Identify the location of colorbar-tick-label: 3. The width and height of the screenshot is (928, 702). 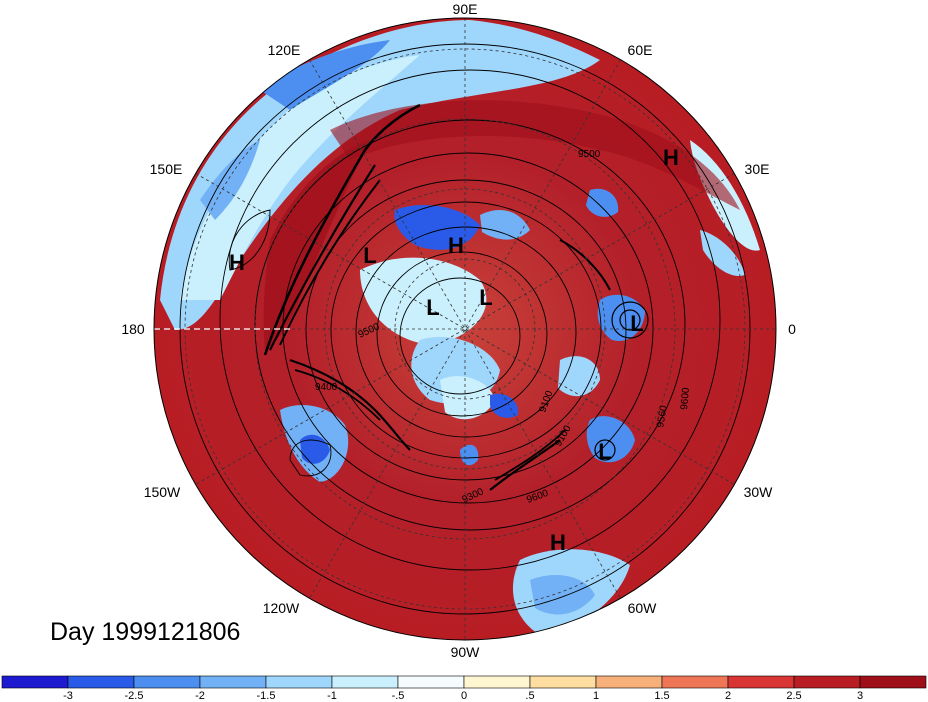
(860, 696).